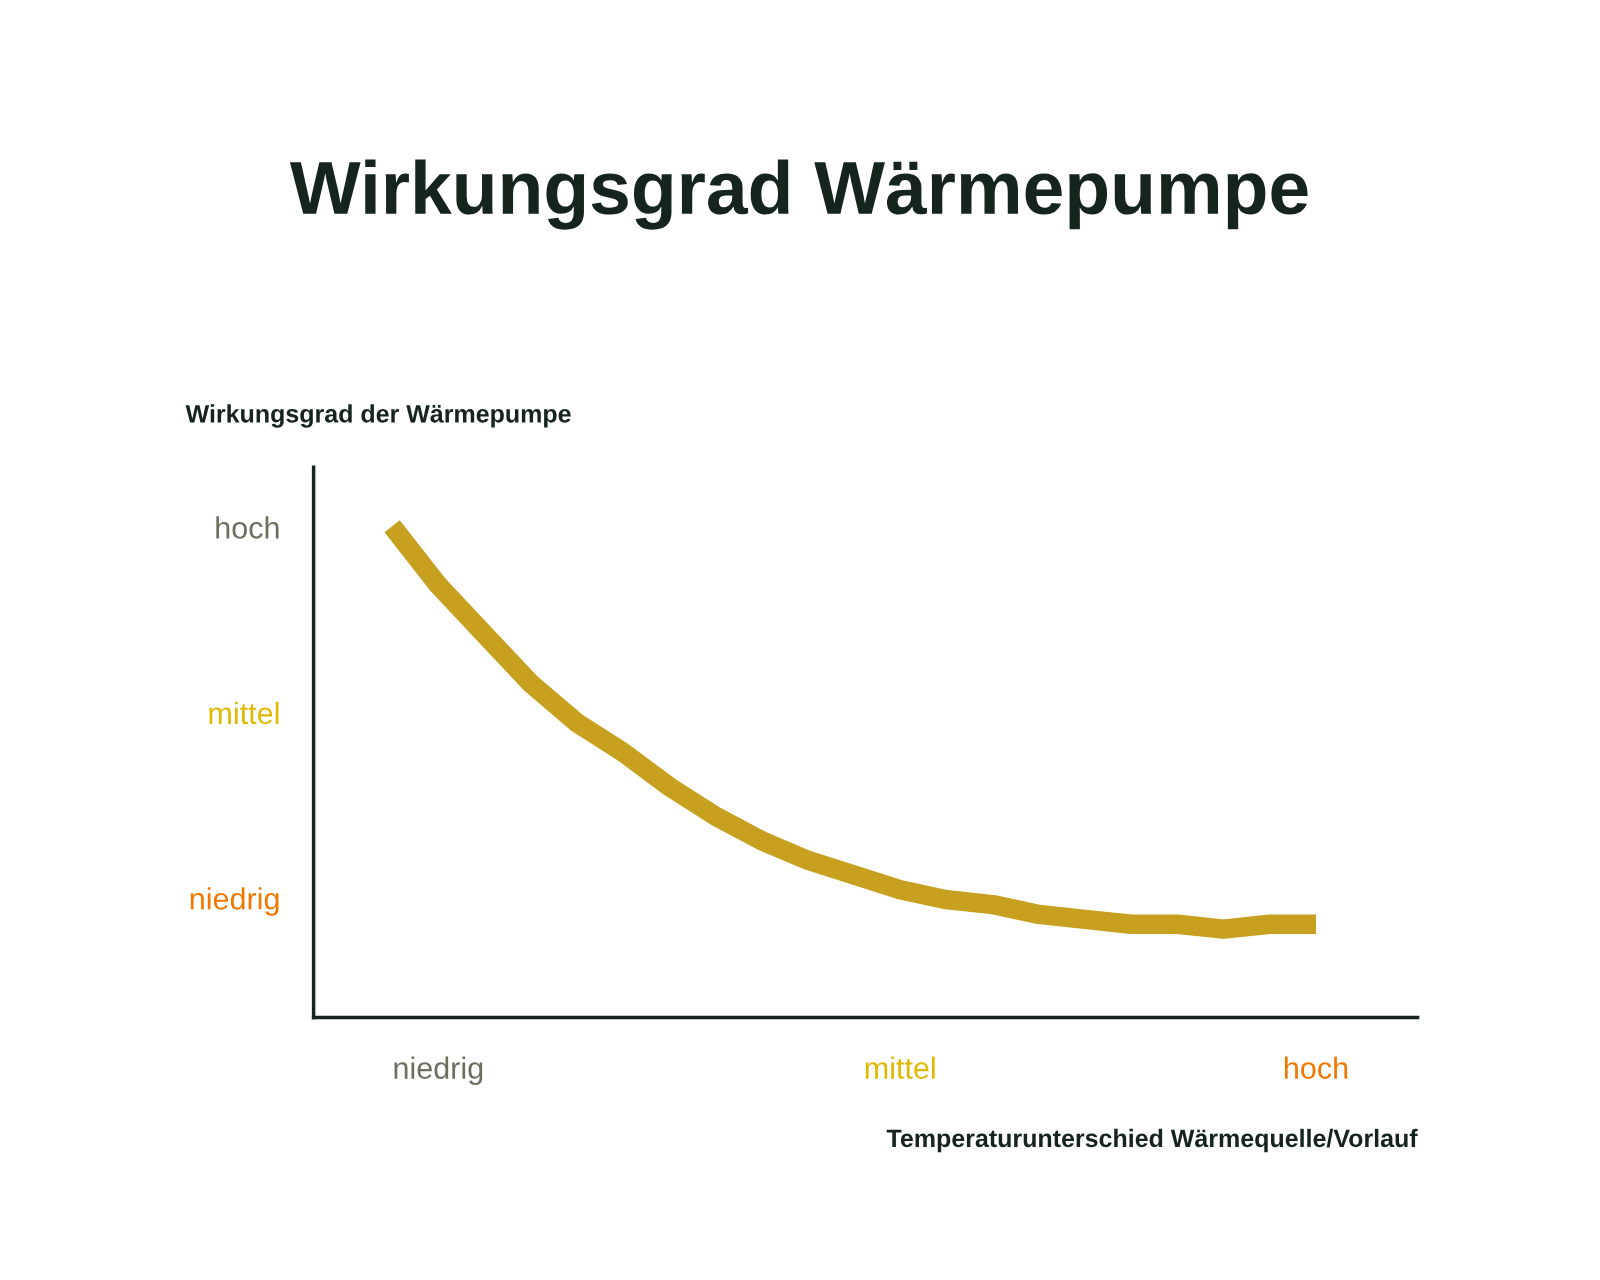 This screenshot has height=1280, width=1600. What do you see at coordinates (244, 713) in the screenshot?
I see `text: mittel` at bounding box center [244, 713].